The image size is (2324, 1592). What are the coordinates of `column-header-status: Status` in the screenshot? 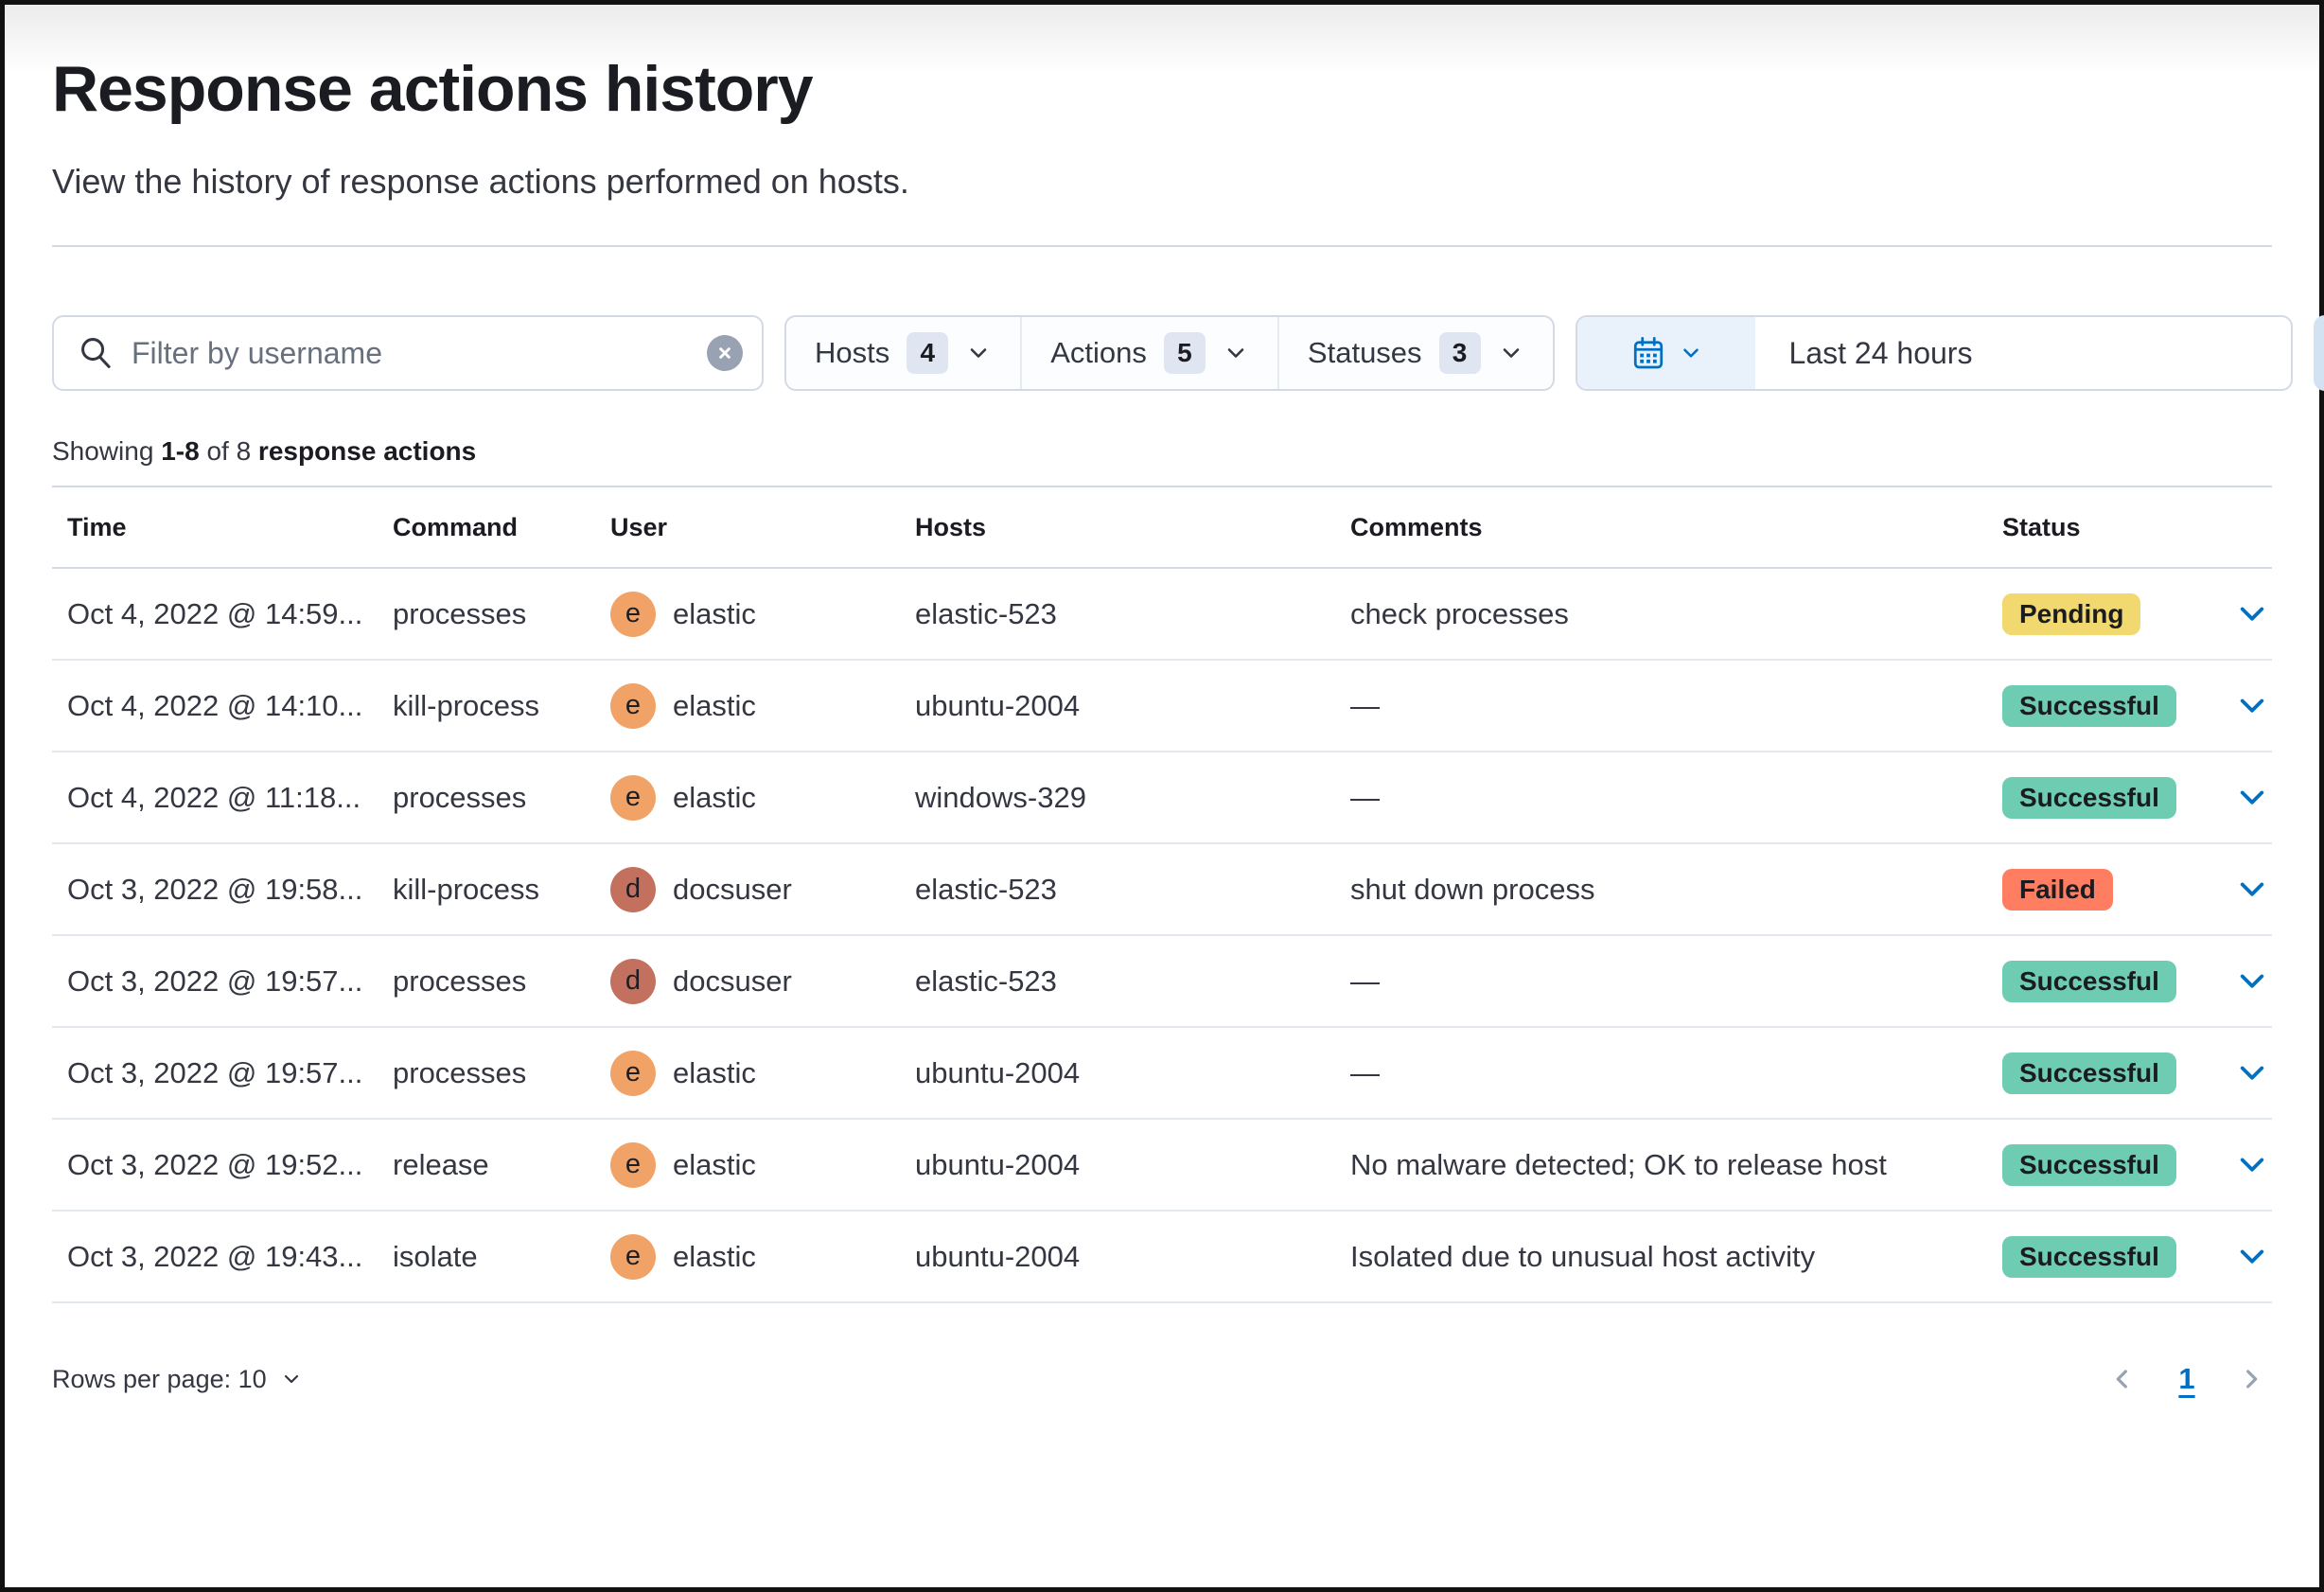 It's located at (2041, 527).